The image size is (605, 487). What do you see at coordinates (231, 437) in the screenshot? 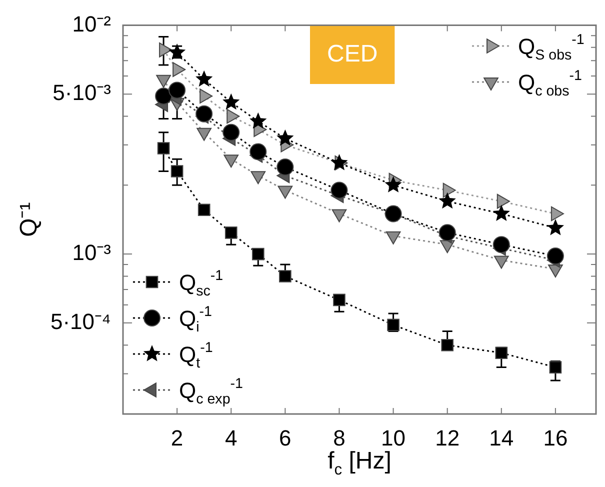
I see `x-tick-label: 4` at bounding box center [231, 437].